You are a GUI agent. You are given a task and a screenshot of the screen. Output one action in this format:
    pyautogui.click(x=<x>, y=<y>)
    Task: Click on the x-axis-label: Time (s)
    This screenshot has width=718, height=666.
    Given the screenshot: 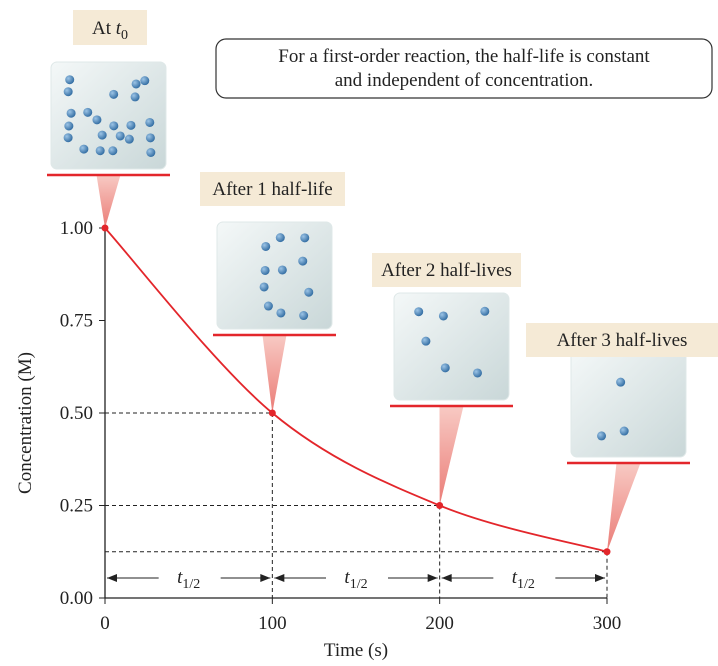 What is the action you would take?
    pyautogui.click(x=356, y=650)
    